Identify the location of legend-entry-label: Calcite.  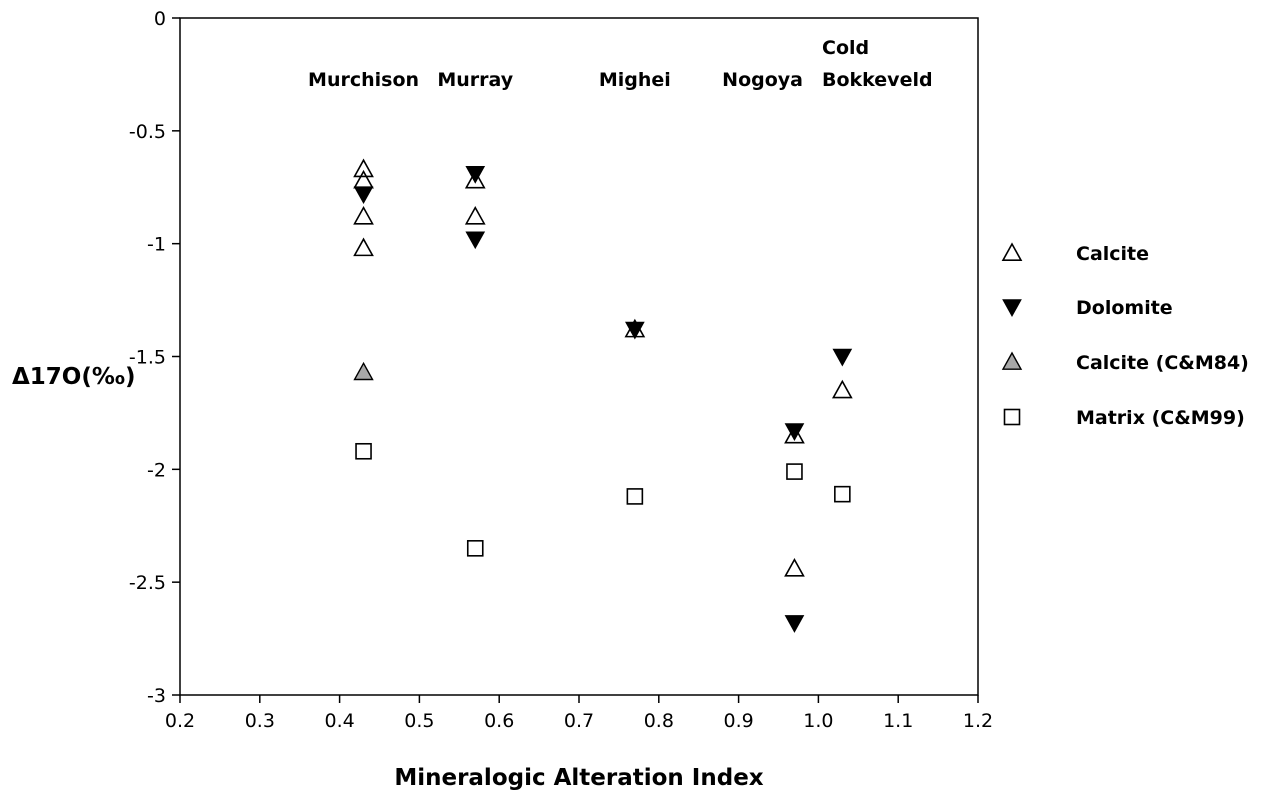
(1112, 254).